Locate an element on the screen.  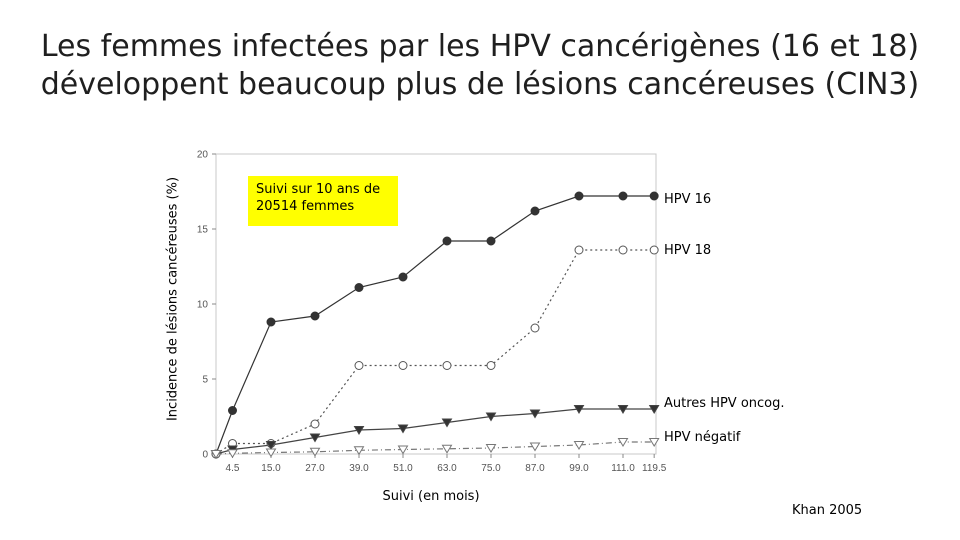
series-label-autres: Autres HPV oncog. is located at coordinates (724, 403).